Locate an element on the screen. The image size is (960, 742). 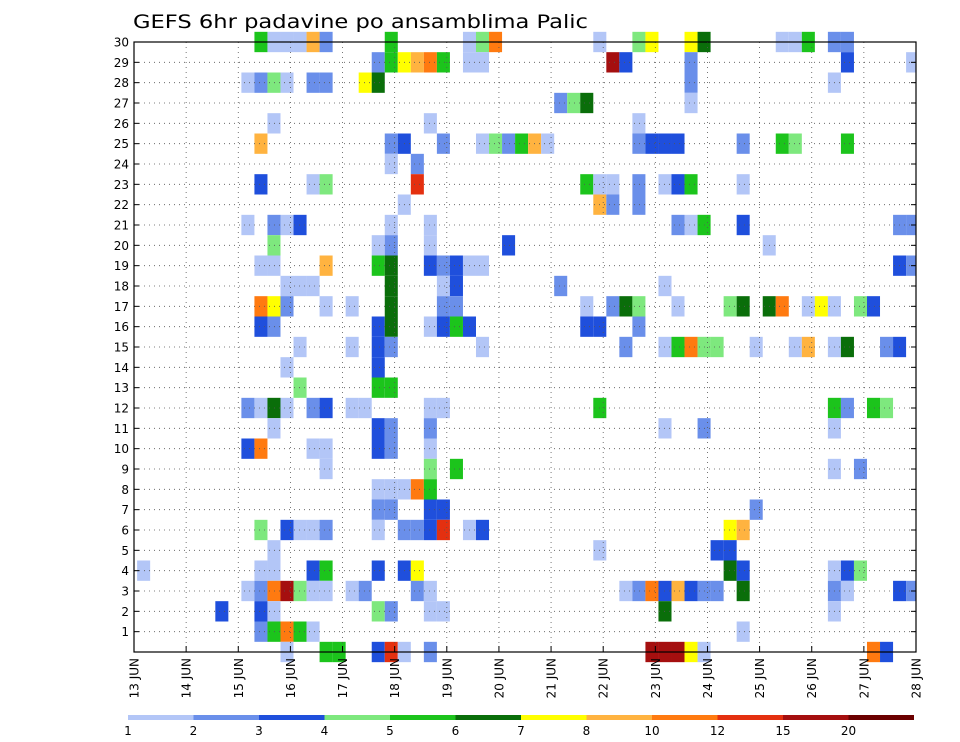
x-tick-label: 17 JUN is located at coordinates (343, 678).